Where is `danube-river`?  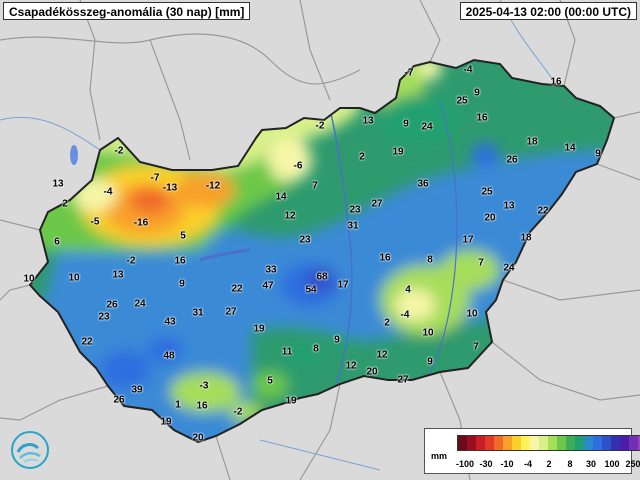 danube-river is located at coordinates (341, 250).